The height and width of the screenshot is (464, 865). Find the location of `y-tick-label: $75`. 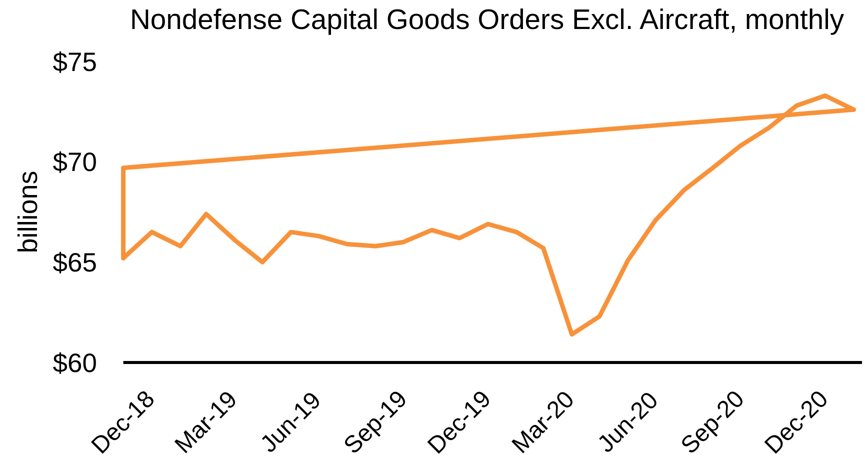

y-tick-label: $75 is located at coordinates (74, 61).